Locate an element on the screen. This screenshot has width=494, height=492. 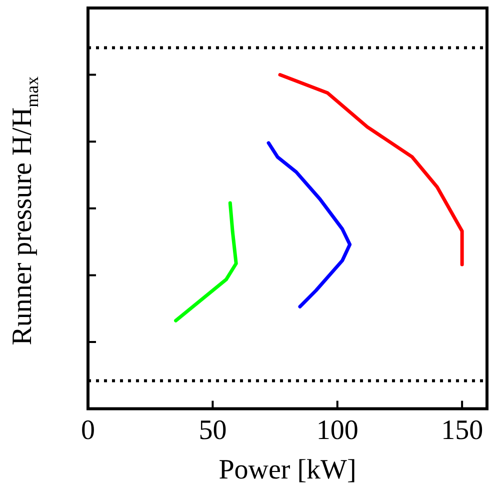
x-axis-title: Power [kW] is located at coordinates (287, 470).